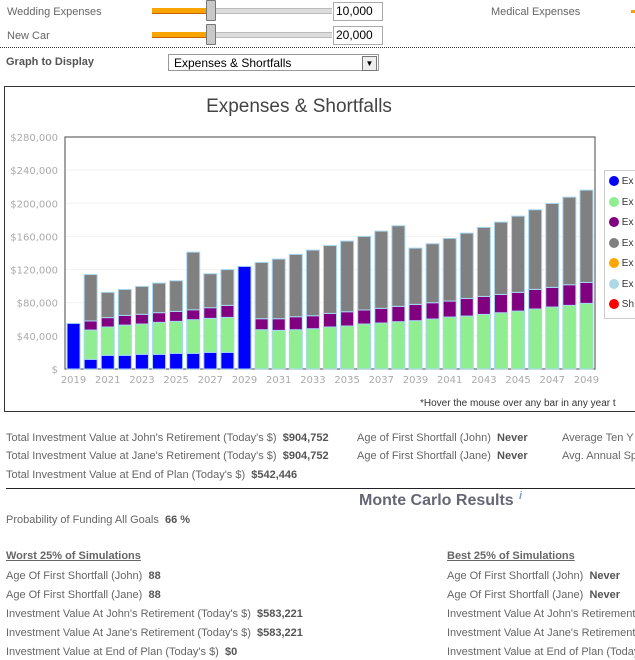 This screenshot has height=660, width=635. I want to click on legend-item: Sh, so click(621, 304).